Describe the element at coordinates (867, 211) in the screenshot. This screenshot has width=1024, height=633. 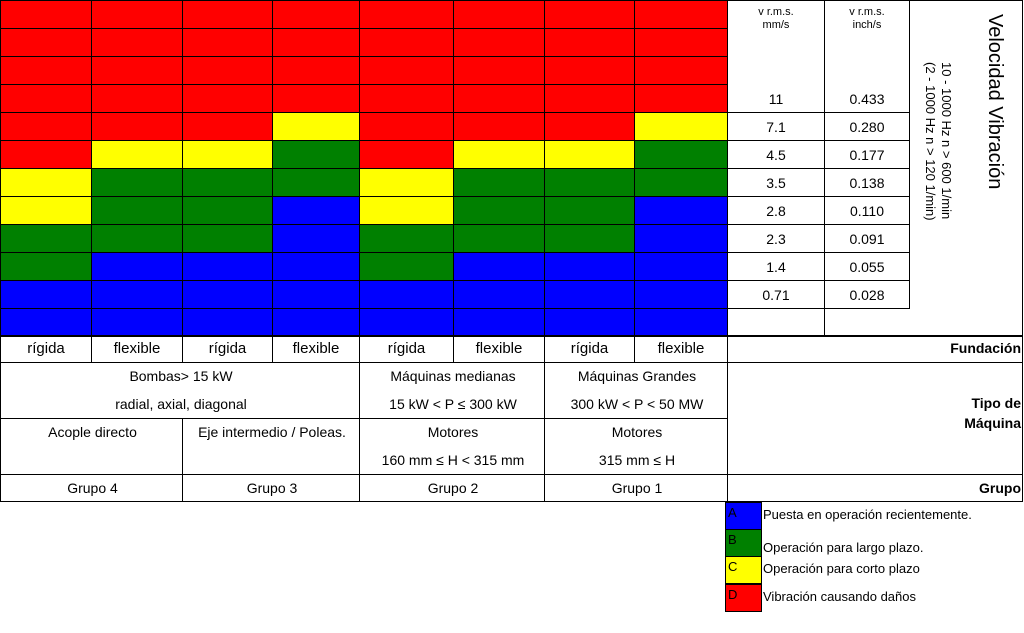
I see `threshold-inch: 0.110` at that location.